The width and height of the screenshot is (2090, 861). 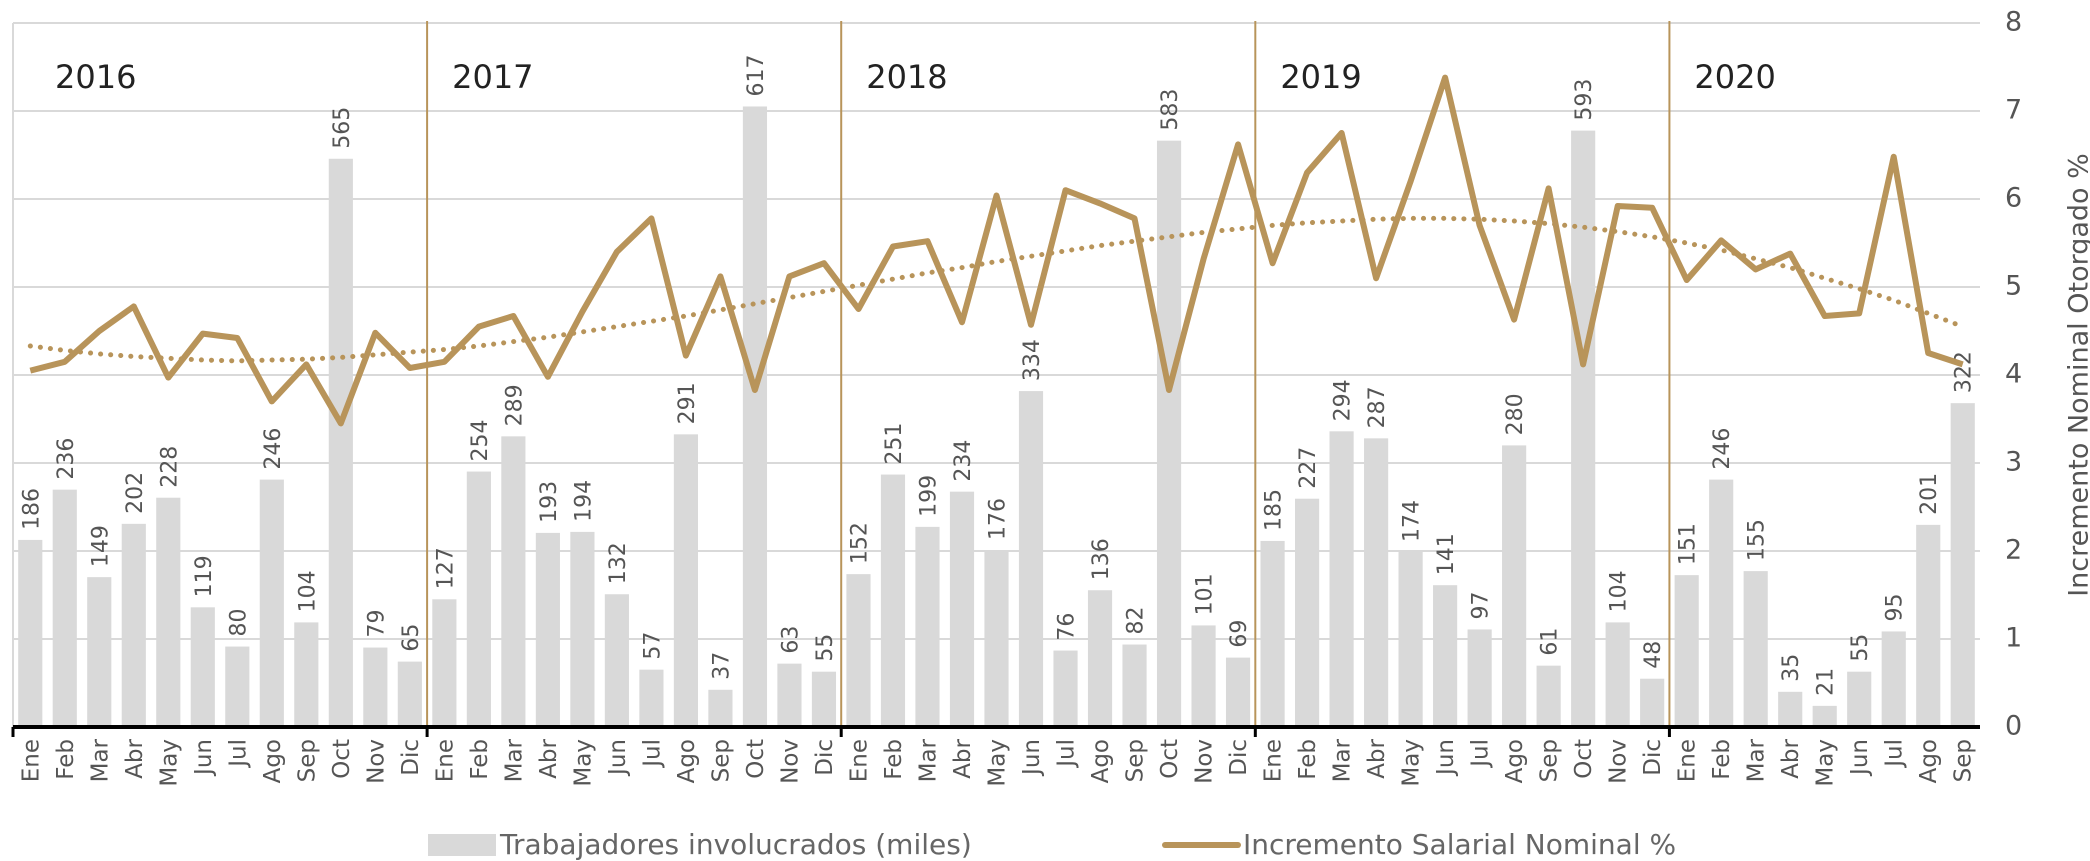 What do you see at coordinates (95, 77) in the screenshot?
I see `year-label: 2016` at bounding box center [95, 77].